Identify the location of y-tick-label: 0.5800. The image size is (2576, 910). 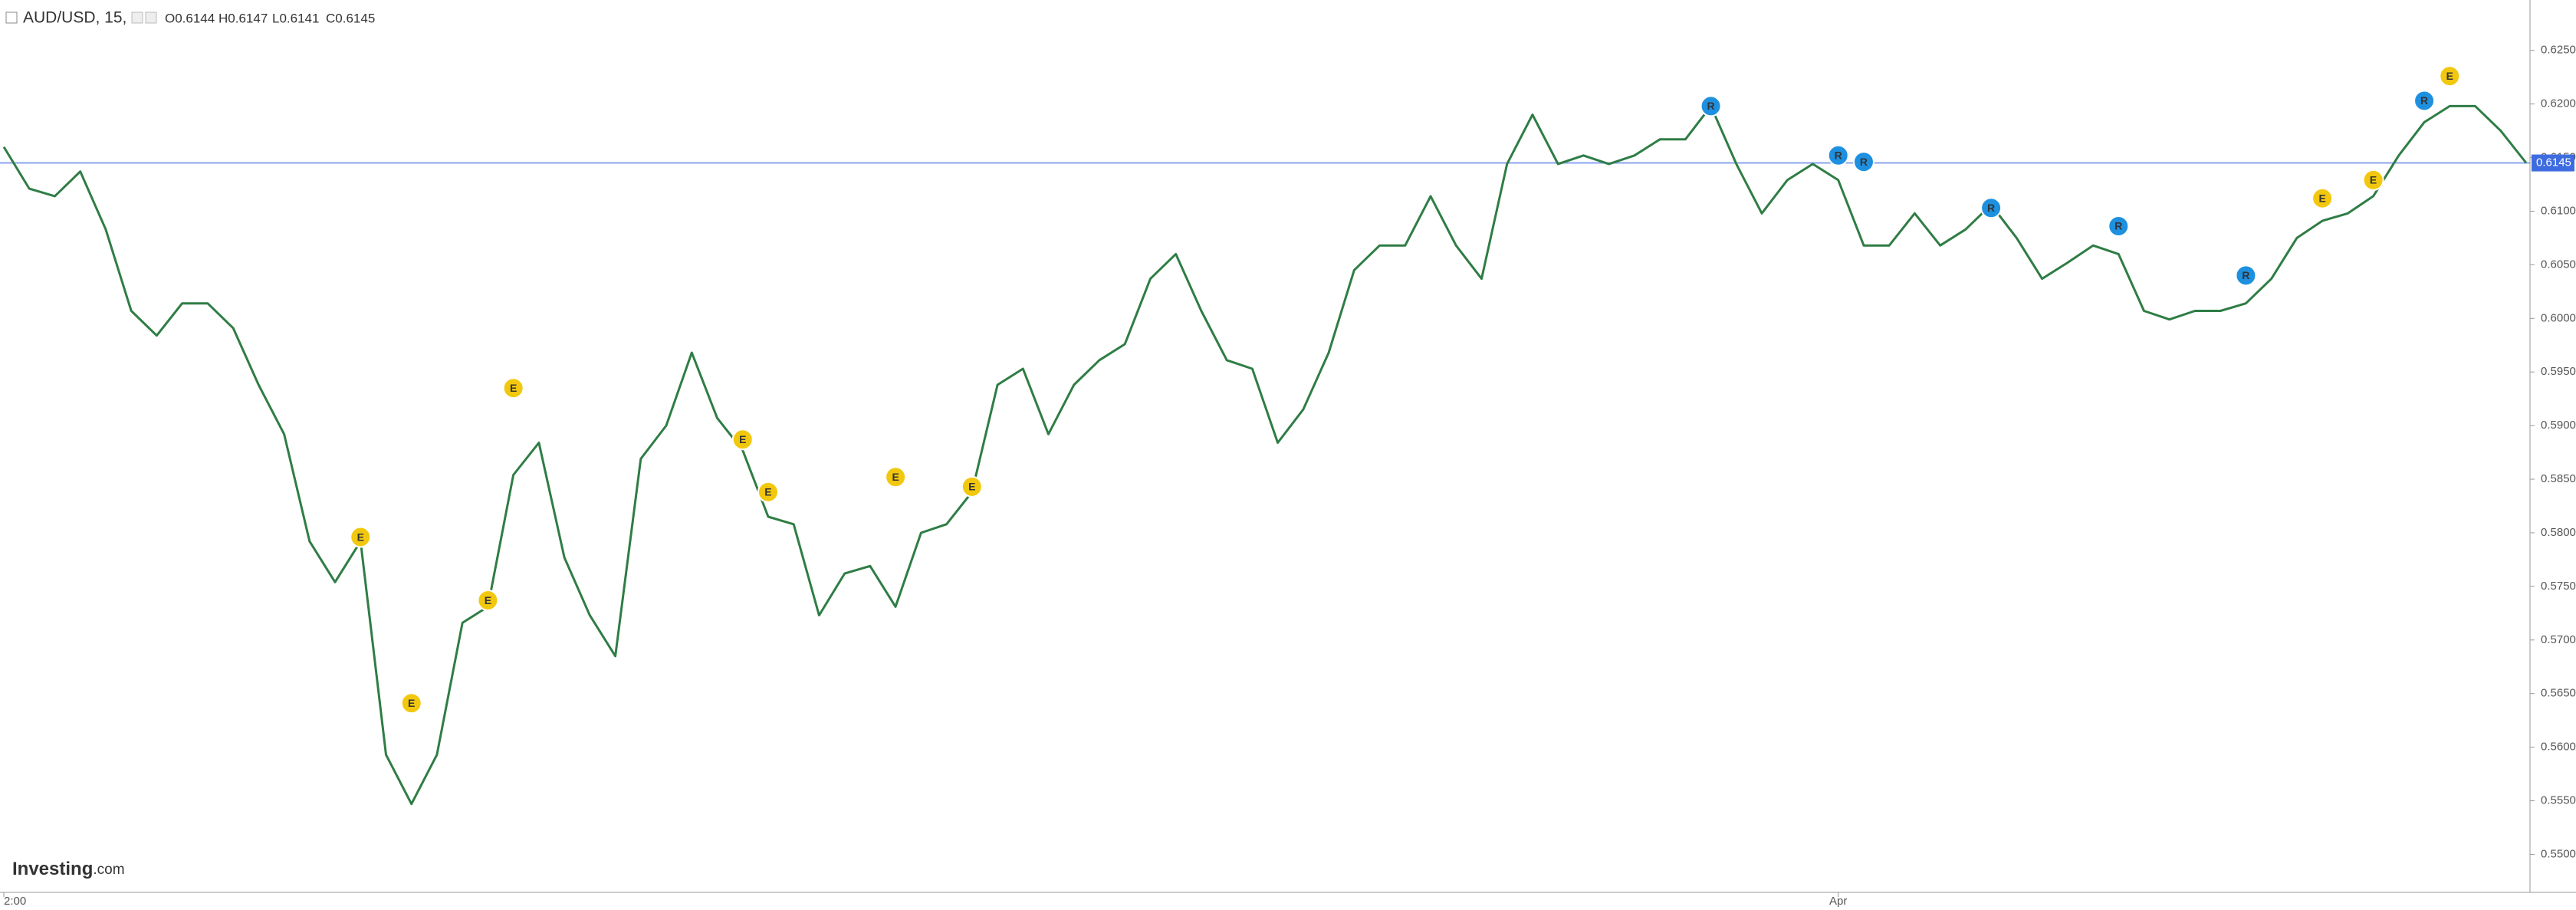
(2559, 533).